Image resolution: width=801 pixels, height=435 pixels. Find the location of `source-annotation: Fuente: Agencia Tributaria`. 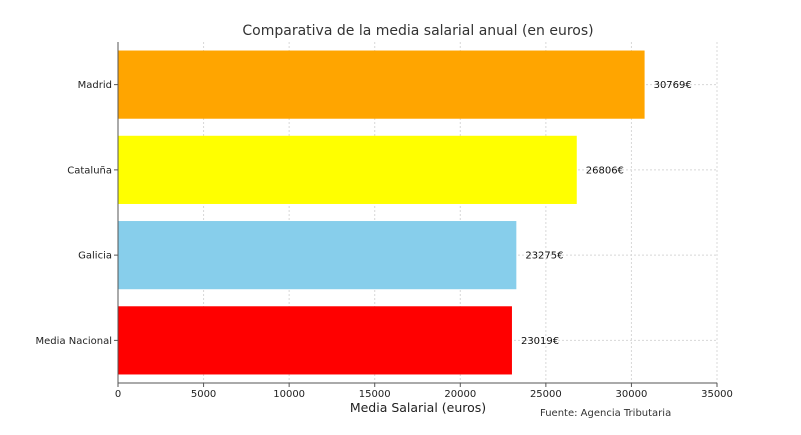

source-annotation: Fuente: Agencia Tributaria is located at coordinates (605, 413).